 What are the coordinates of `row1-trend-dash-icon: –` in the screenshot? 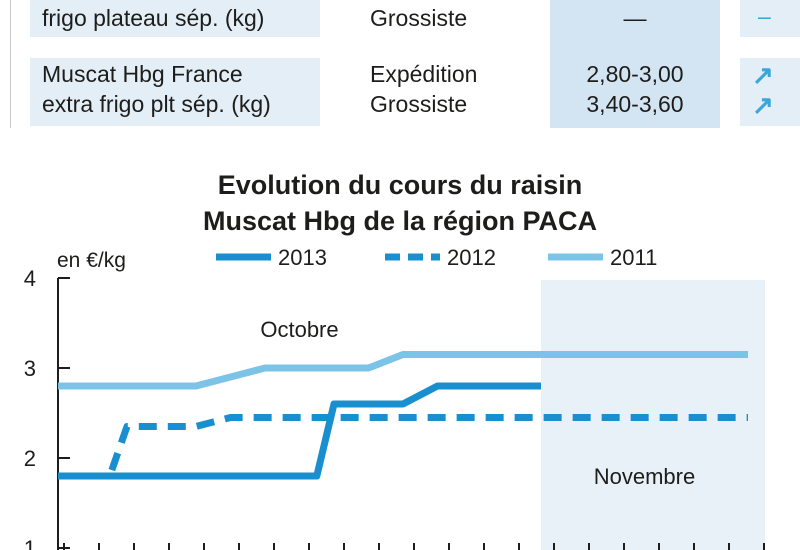 It's located at (764, 16).